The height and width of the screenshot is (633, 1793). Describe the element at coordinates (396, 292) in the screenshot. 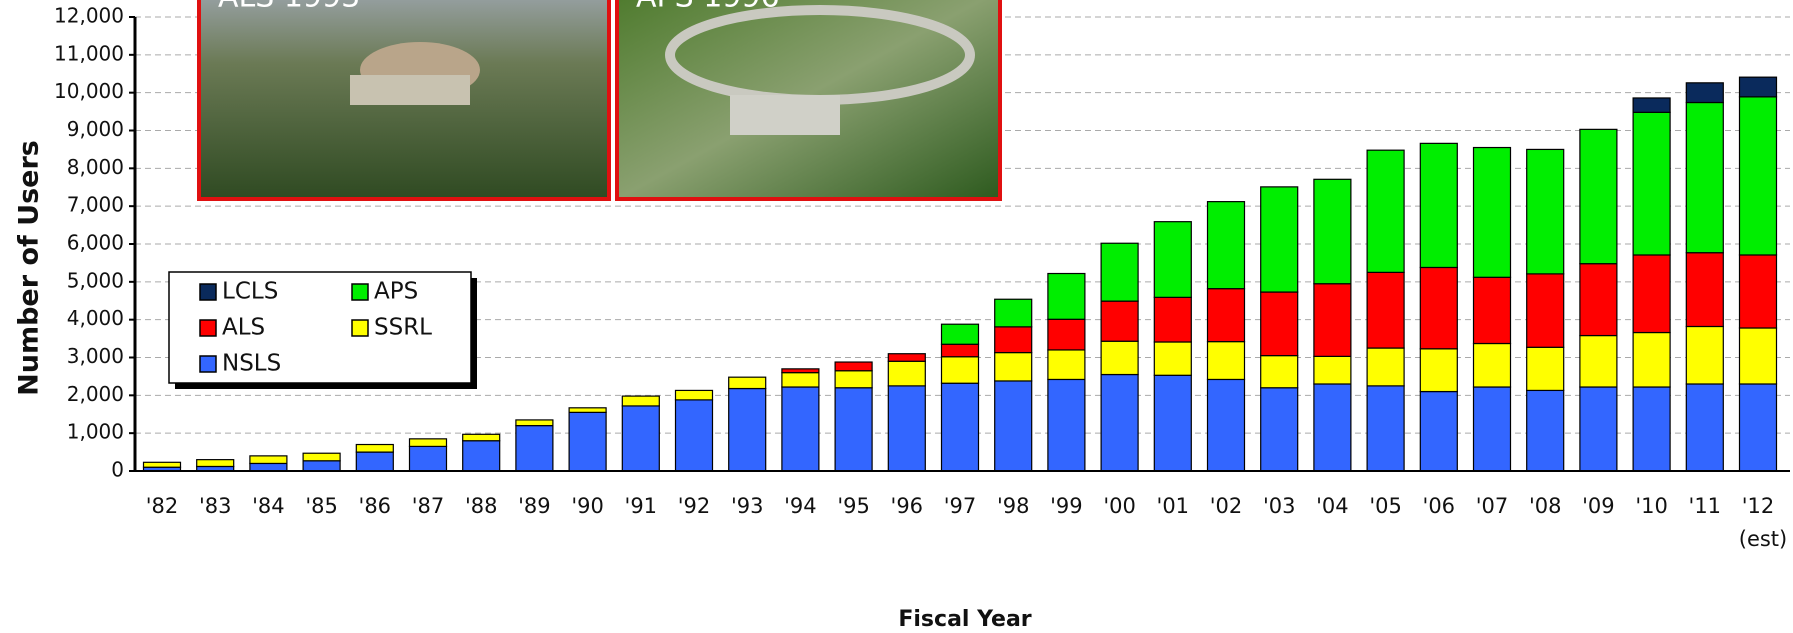

I see `legend-label: APS` at that location.